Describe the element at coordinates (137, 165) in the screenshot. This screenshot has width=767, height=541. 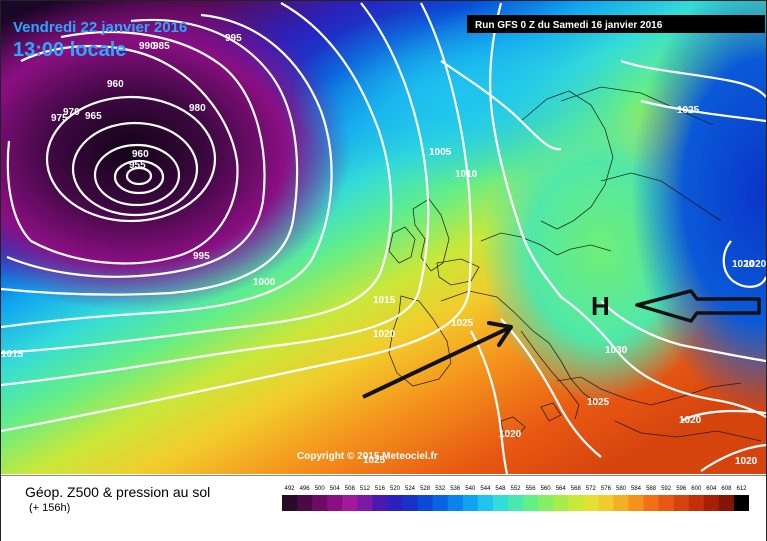
I see `isobar-label: 955` at that location.